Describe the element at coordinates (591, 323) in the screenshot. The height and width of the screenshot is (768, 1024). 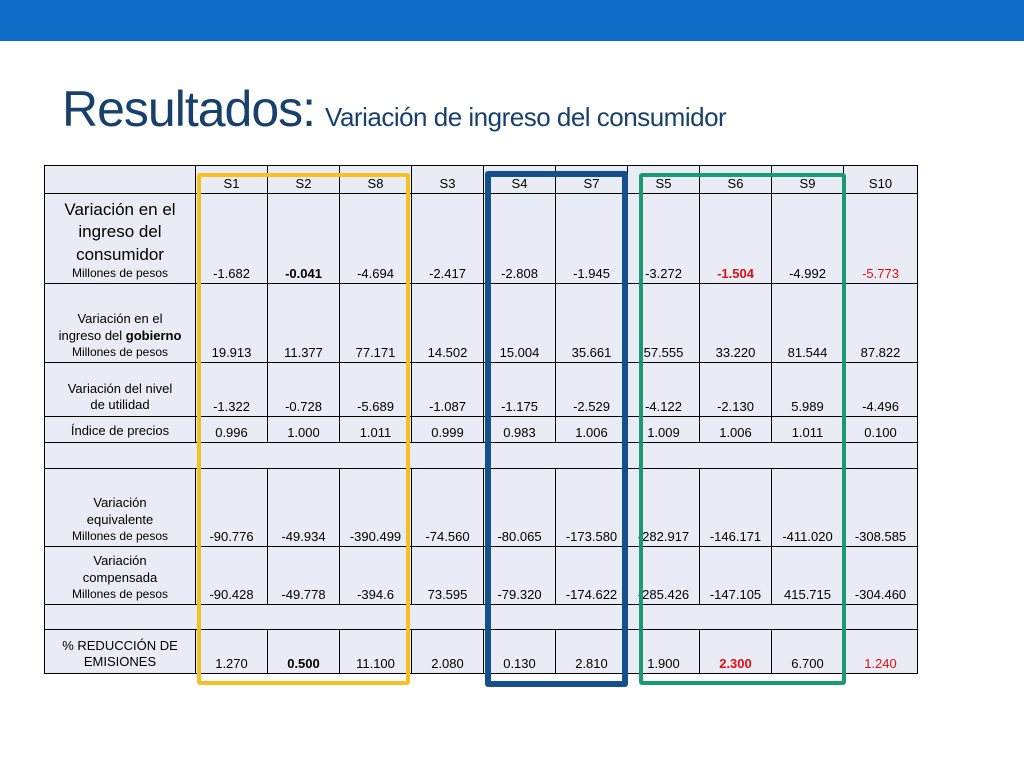
I see `table-cell: 35.661` at that location.